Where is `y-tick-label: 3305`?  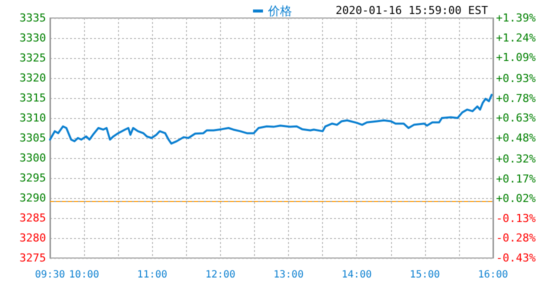 y-tick-label: 3305 is located at coordinates (33, 138).